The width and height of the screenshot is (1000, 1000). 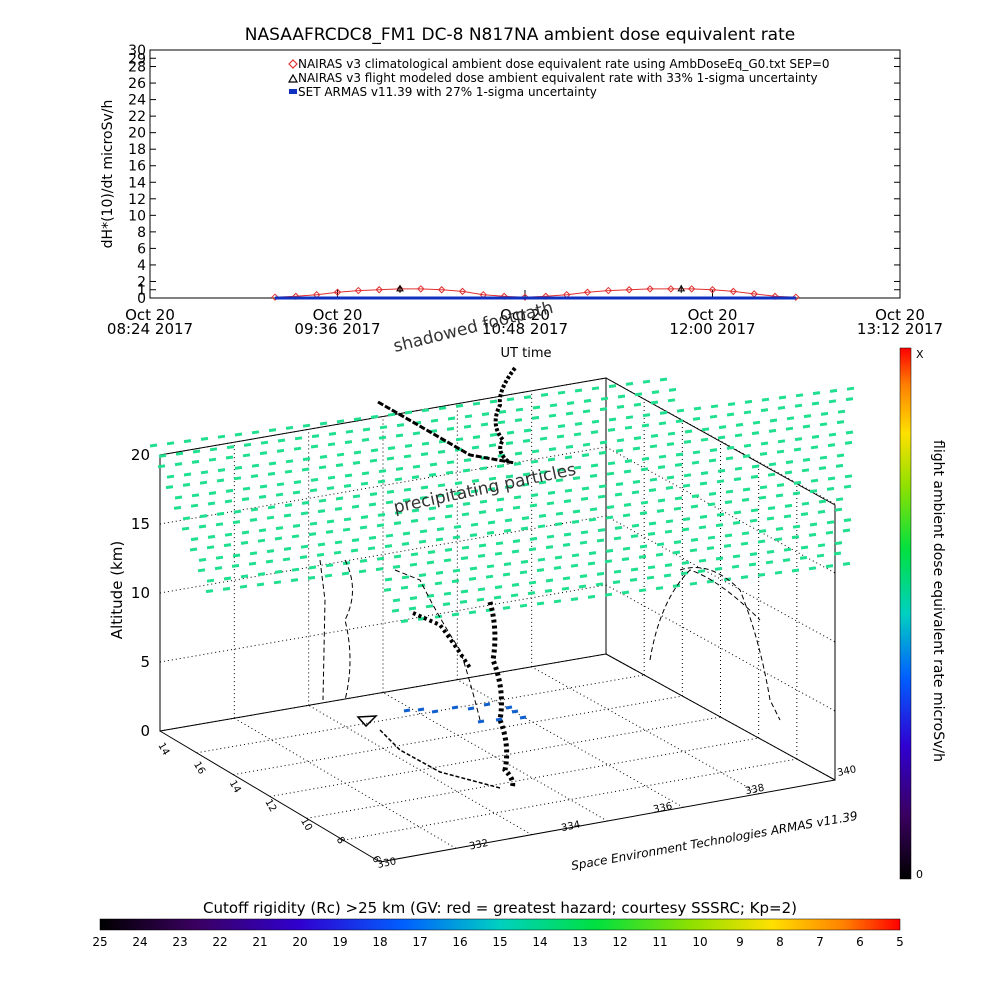 What do you see at coordinates (140, 593) in the screenshot?
I see `altitude-ticks: 0 5 10 15 20` at bounding box center [140, 593].